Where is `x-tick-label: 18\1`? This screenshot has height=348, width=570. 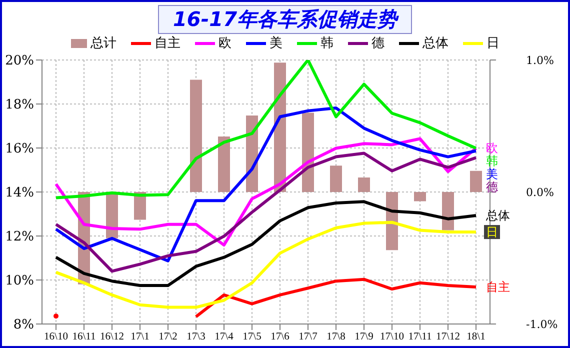 x-tick-label: 18\1 is located at coordinates (476, 336).